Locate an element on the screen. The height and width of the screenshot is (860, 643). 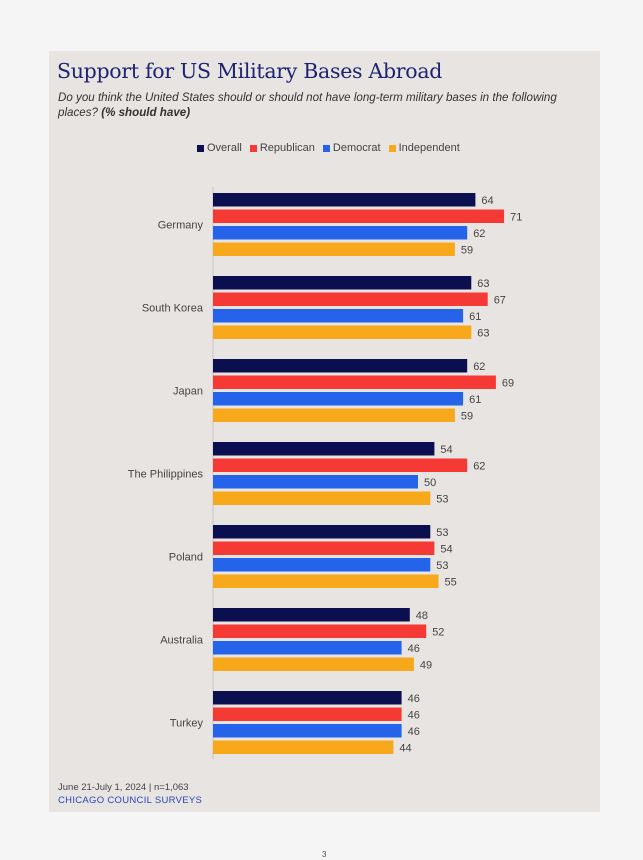
bar-australia-overall is located at coordinates (311, 615).